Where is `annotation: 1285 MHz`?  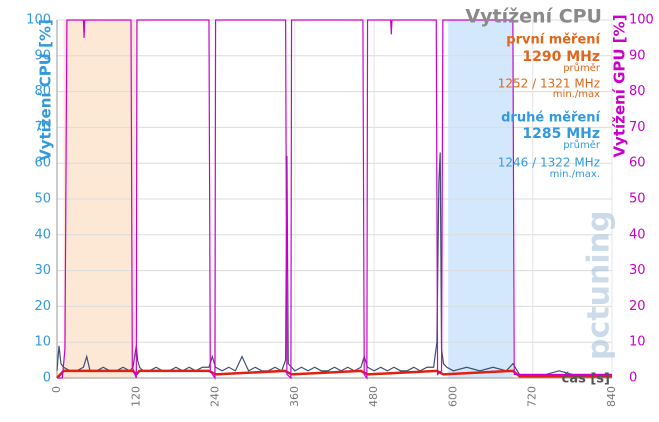
annotation: 1285 MHz is located at coordinates (561, 134).